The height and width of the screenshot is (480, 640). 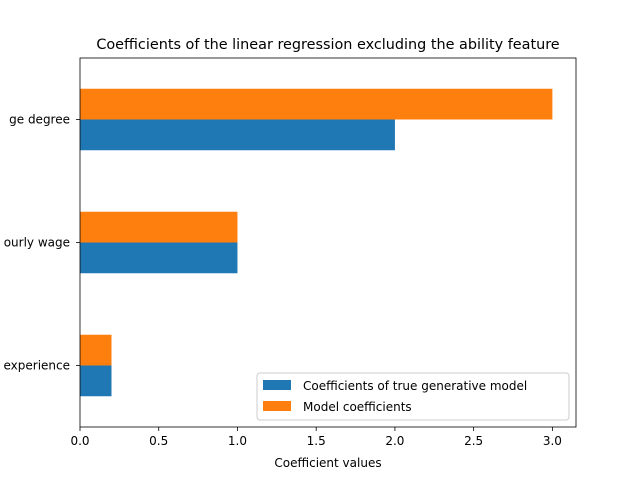 What do you see at coordinates (237, 135) in the screenshot?
I see `bar-true-model-college-degree` at bounding box center [237, 135].